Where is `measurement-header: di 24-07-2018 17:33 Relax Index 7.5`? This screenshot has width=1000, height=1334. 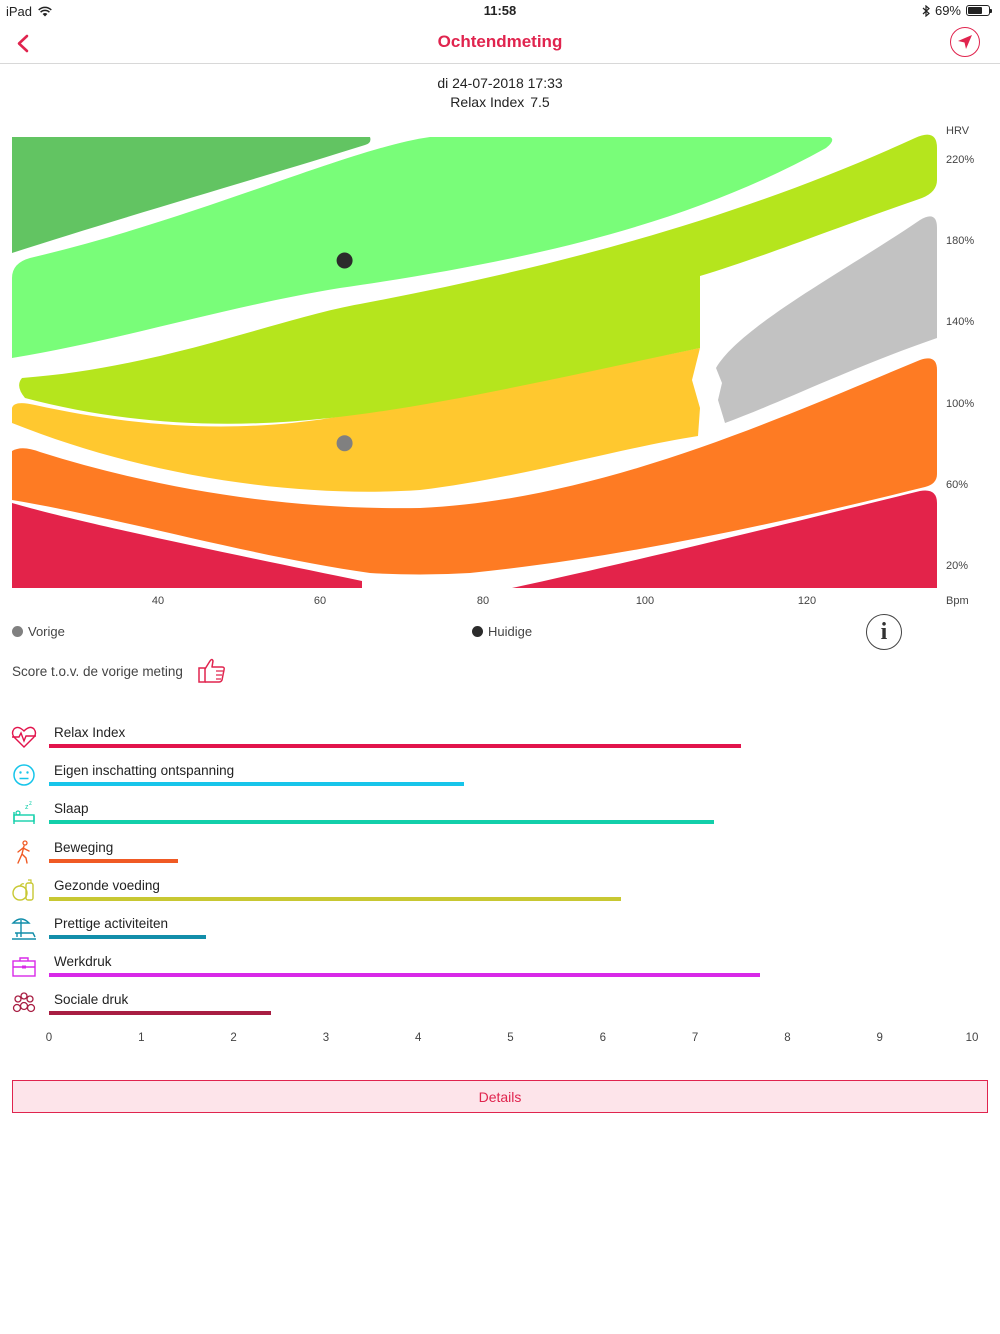 measurement-header: di 24-07-2018 17:33 Relax Index 7.5 is located at coordinates (500, 93).